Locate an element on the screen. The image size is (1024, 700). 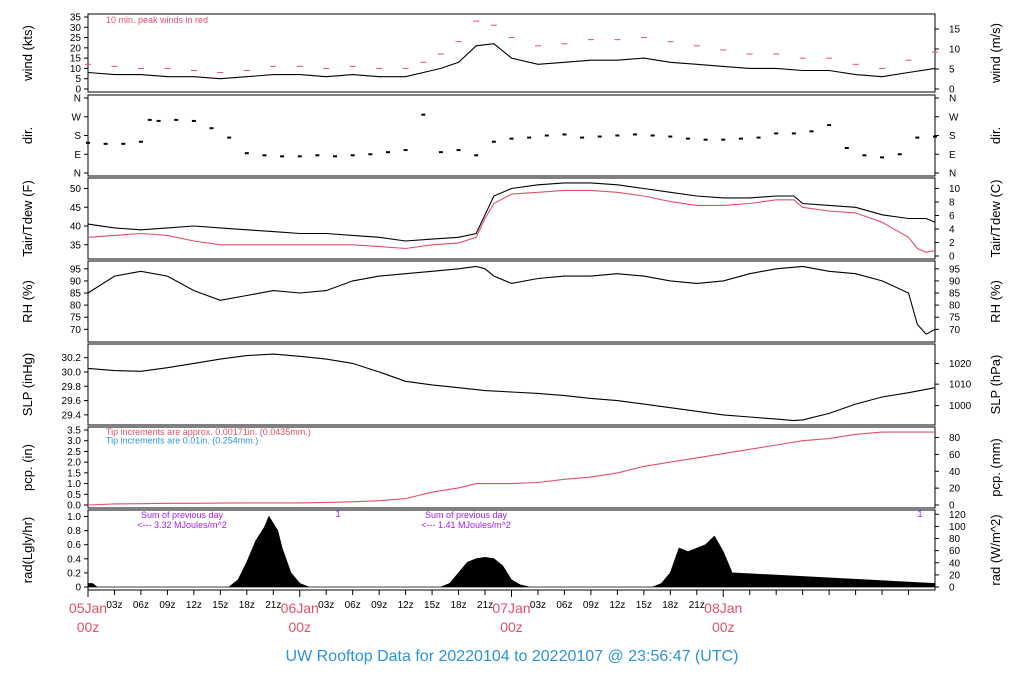
tip-note: Tip increments are 0.01in. (0.254mm.) is located at coordinates (182, 441).